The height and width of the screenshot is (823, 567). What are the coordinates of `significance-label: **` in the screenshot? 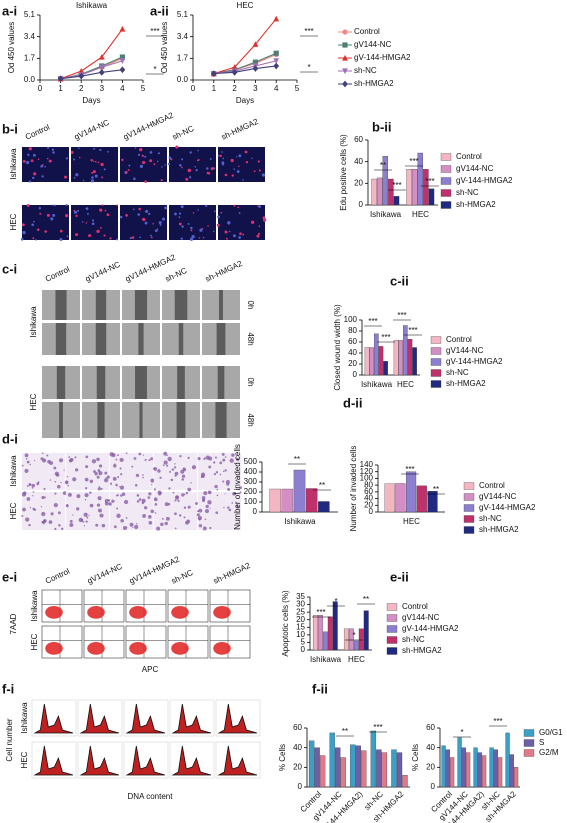 It's located at (345, 731).